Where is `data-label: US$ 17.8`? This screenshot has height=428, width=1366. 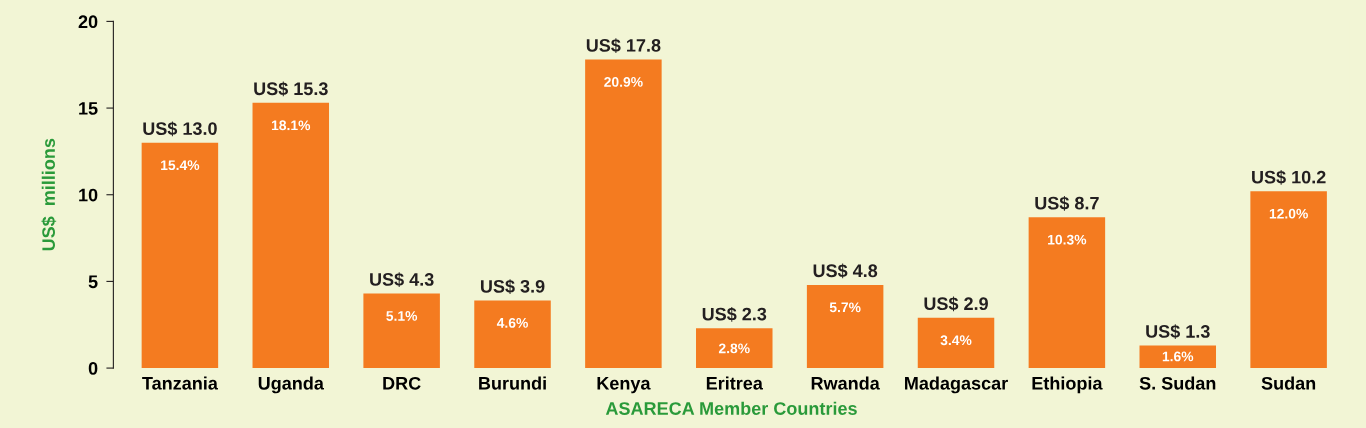 data-label: US$ 17.8 is located at coordinates (623, 45).